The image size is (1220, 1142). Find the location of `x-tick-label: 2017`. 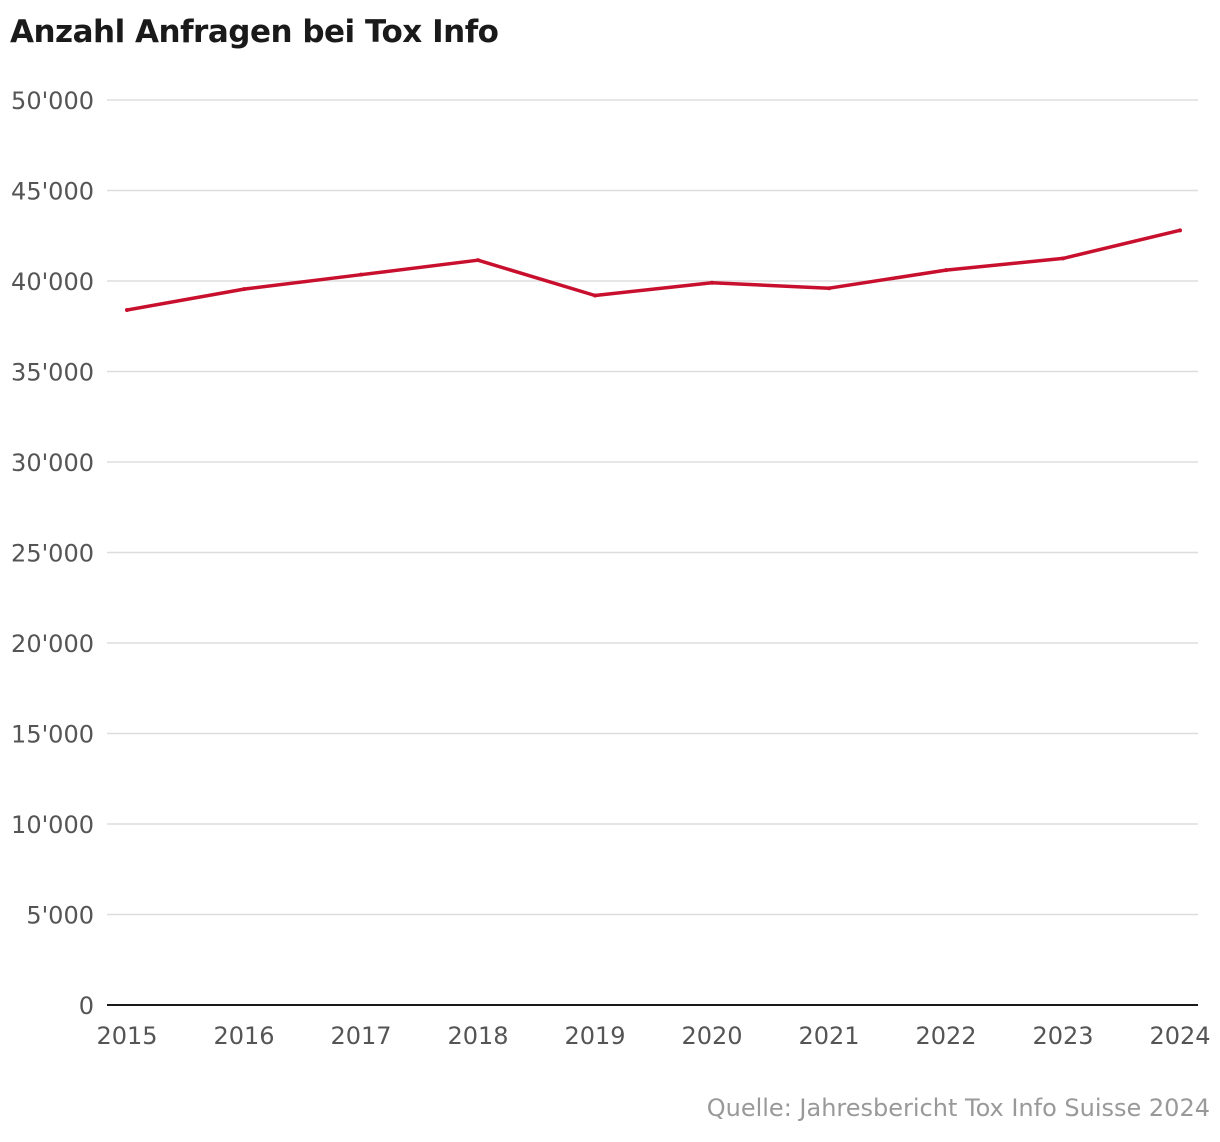

x-tick-label: 2017 is located at coordinates (360, 1036).